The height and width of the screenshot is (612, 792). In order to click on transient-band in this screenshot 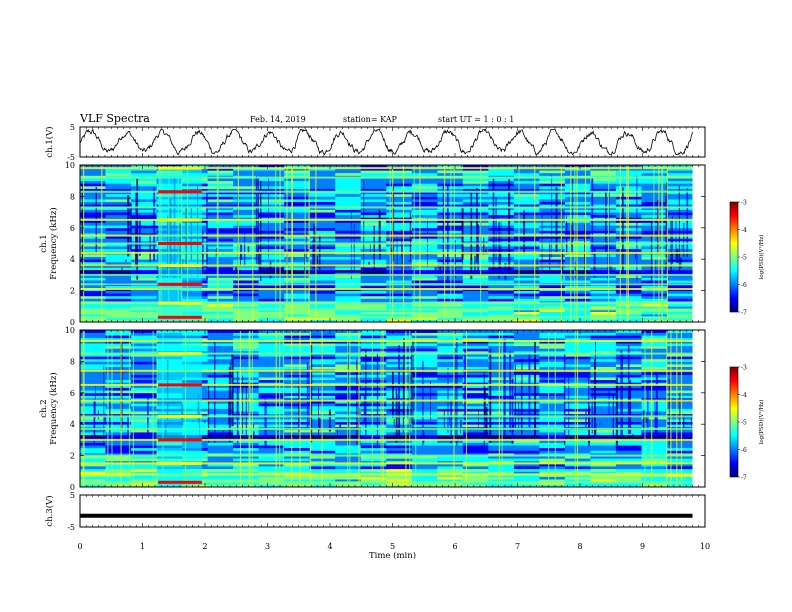, I will do `click(180, 354)`.